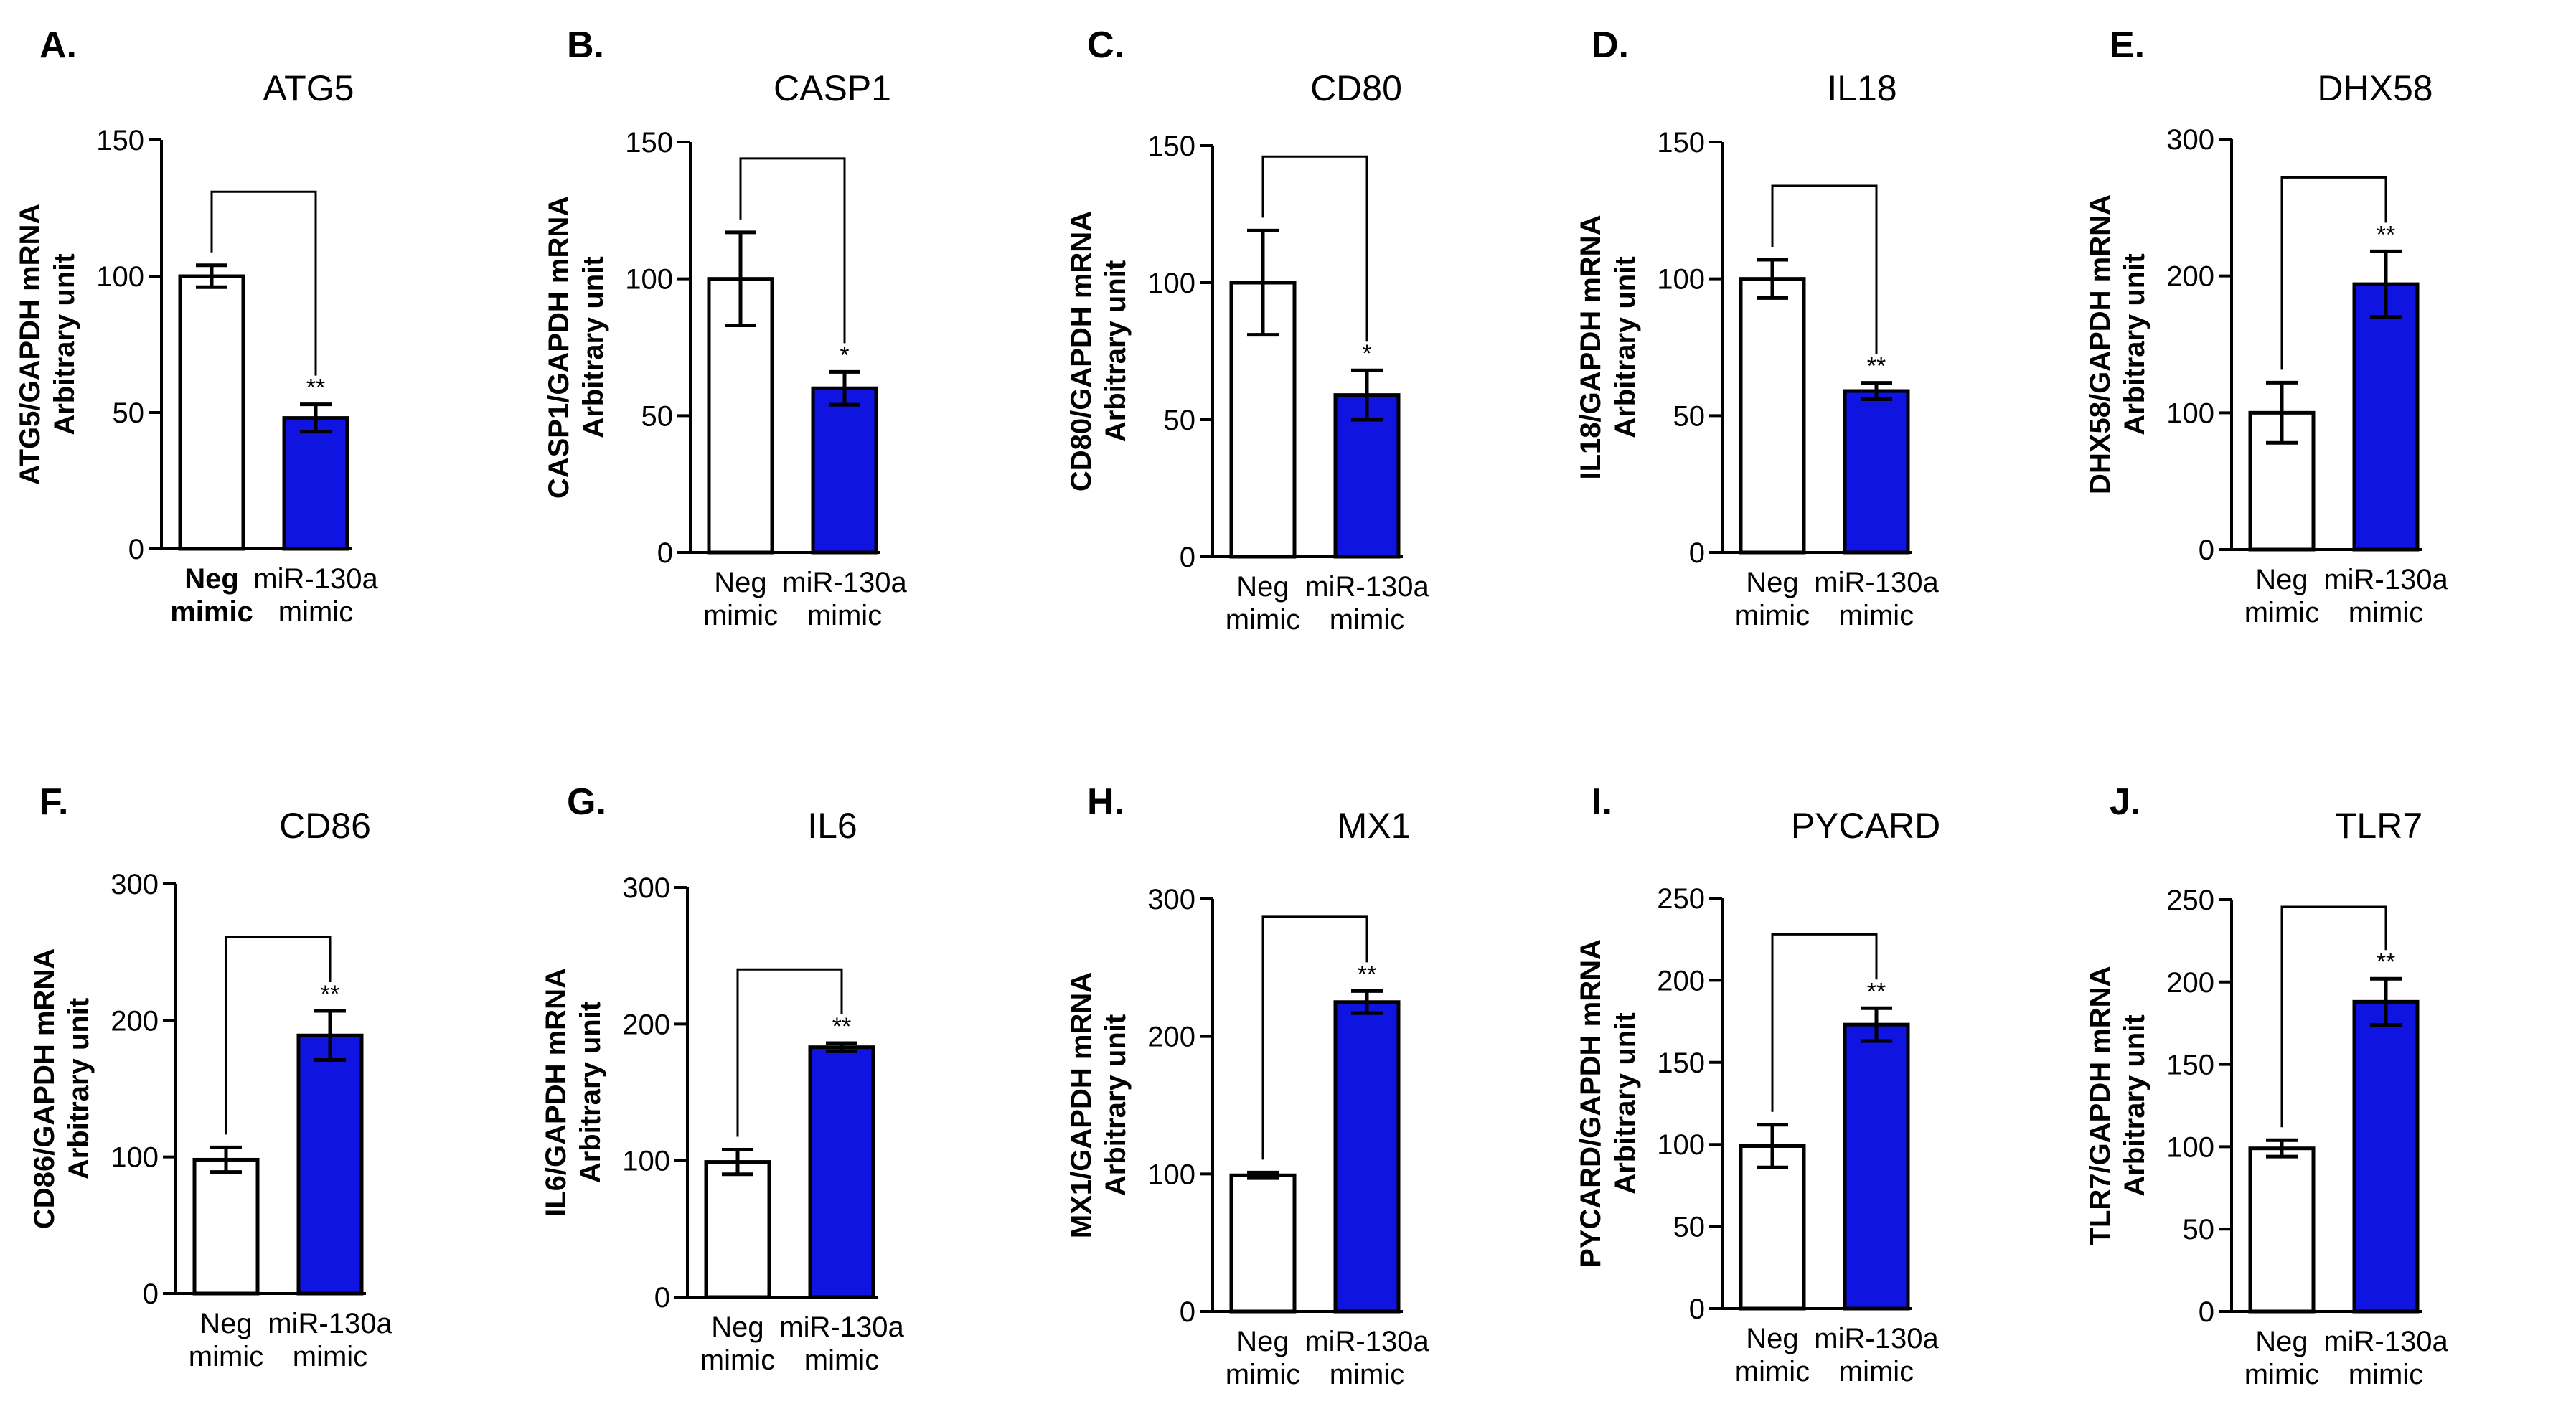 The height and width of the screenshot is (1404, 2576). Describe the element at coordinates (1602, 802) in the screenshot. I see `panel-letter: I.` at that location.